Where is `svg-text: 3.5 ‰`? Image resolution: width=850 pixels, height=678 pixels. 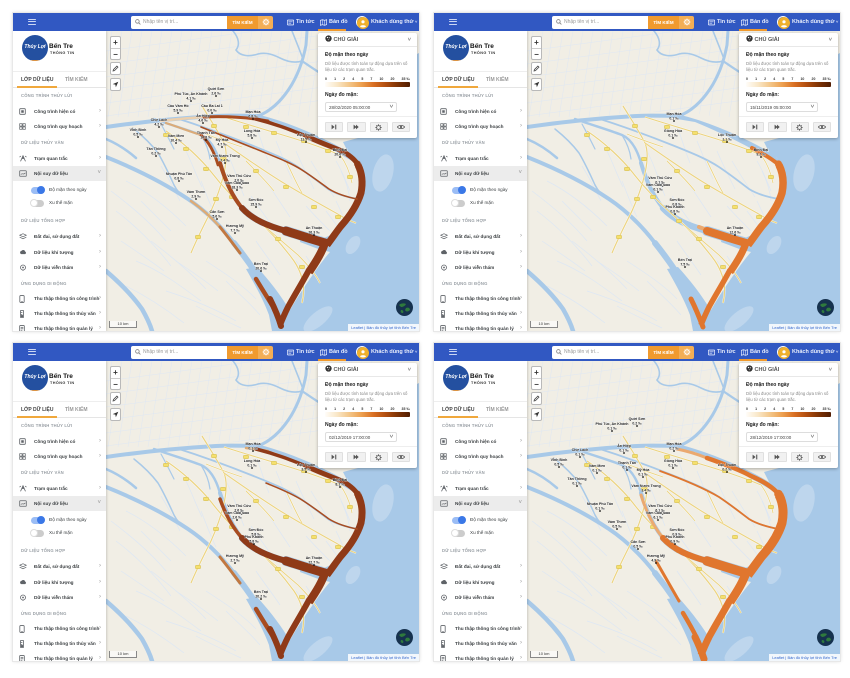 svg-text: 3.5 ‰ is located at coordinates (306, 470).